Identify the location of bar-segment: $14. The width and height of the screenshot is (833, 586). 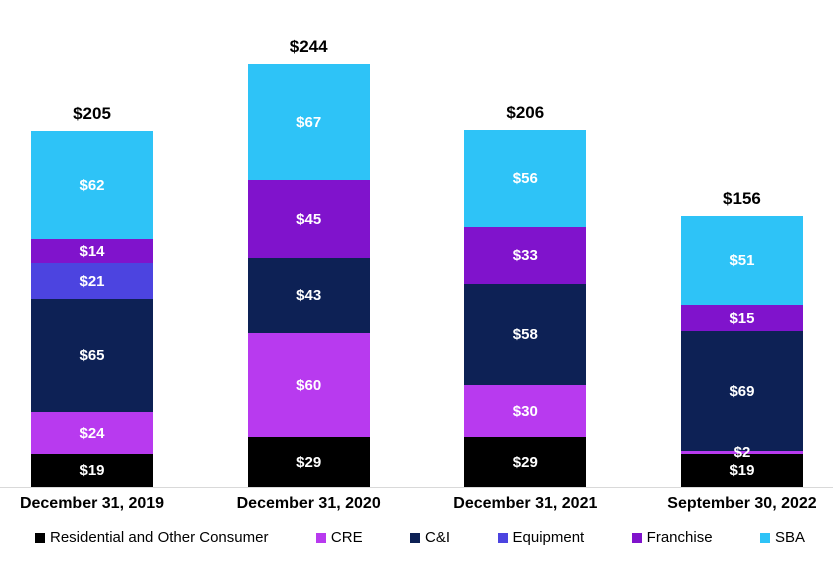
(92, 251).